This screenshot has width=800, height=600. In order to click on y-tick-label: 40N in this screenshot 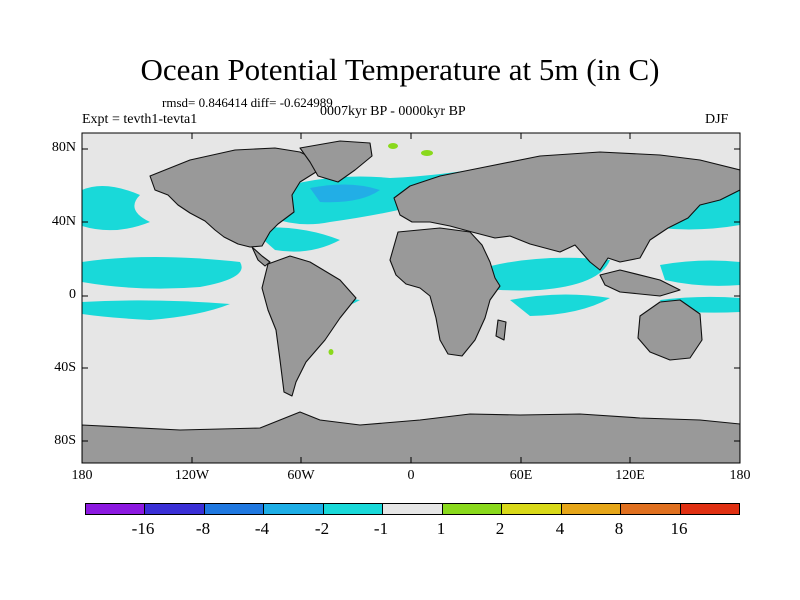, I will do `click(63, 221)`.